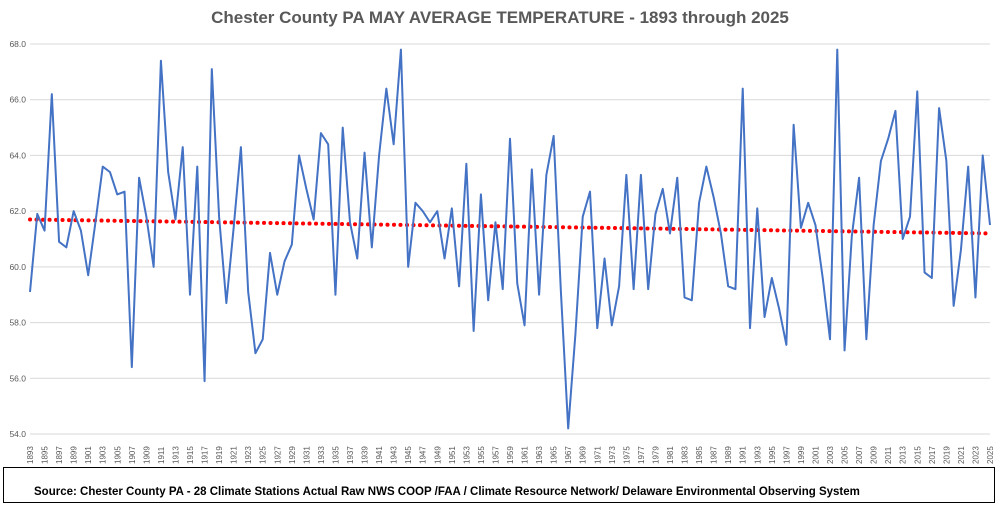 The width and height of the screenshot is (1000, 505). I want to click on x-tick-label: 1945, so click(408, 455).